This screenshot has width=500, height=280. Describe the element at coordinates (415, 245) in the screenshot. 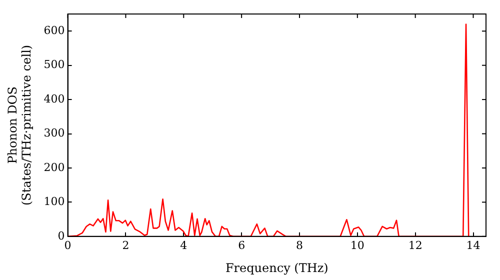

I see `x-tick-label: 12` at that location.